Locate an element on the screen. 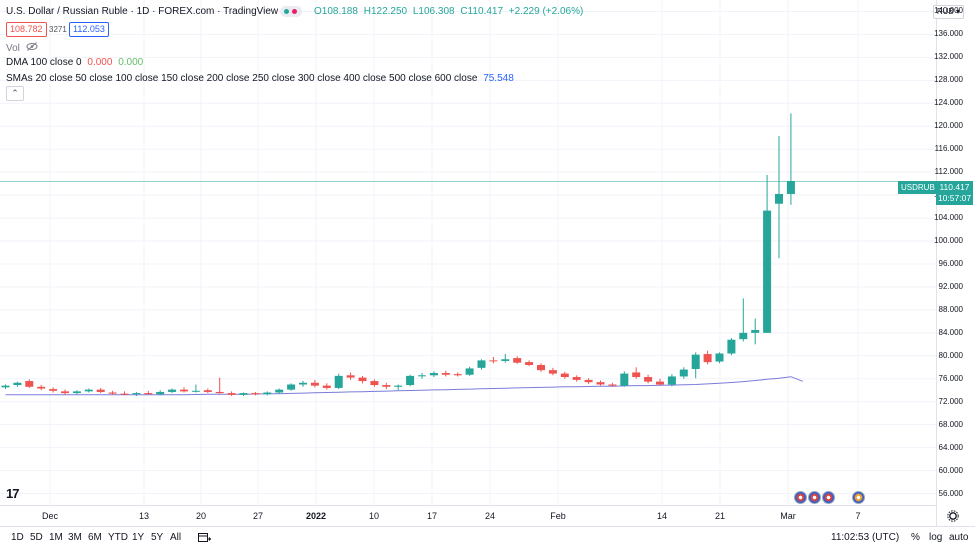  percent-toggle: % is located at coordinates (915, 537).